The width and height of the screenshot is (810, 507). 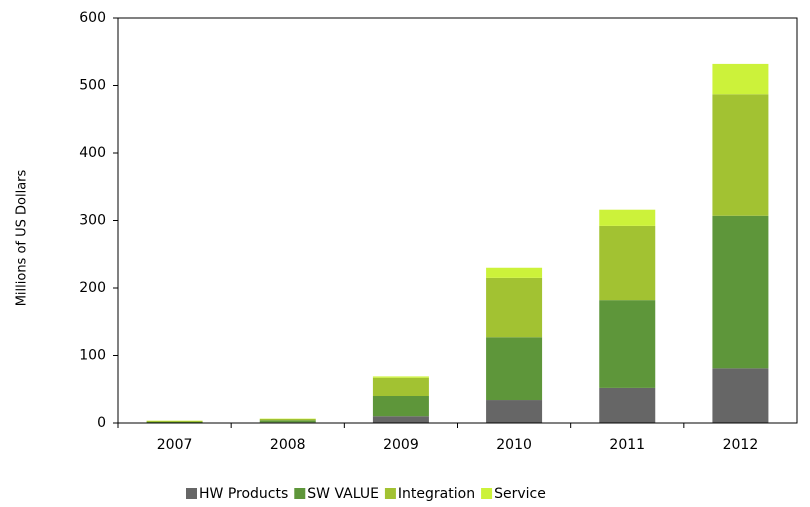 I want to click on y-tick-label: 500, so click(x=92, y=86).